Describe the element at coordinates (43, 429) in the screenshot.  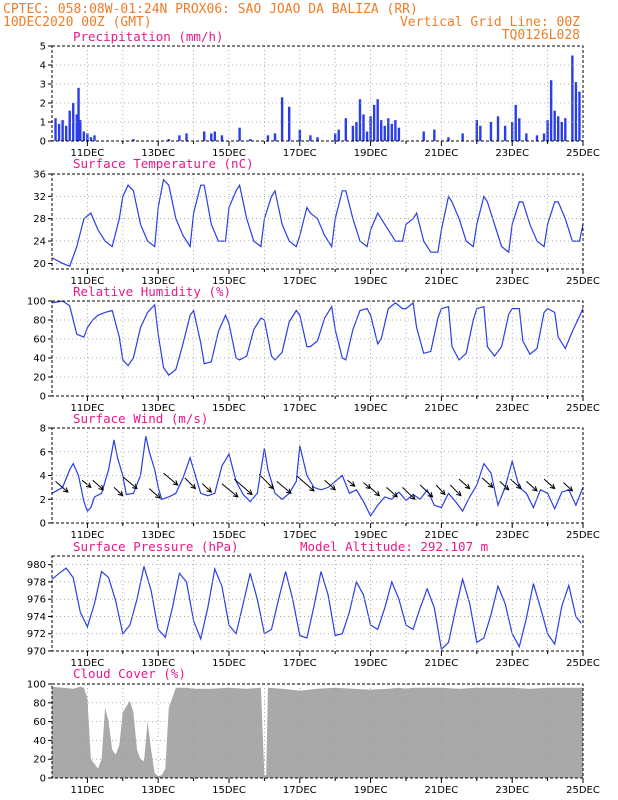
I see `y-tick-label: 8` at that location.